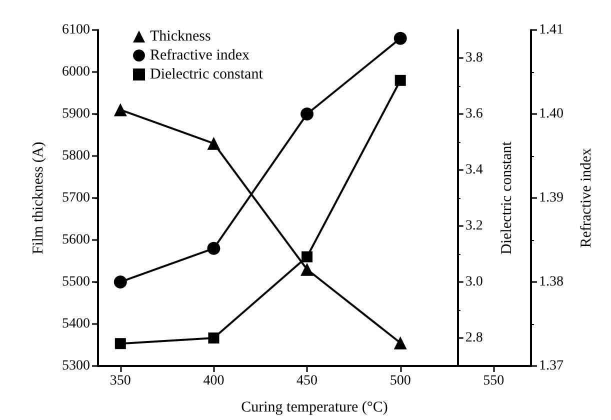  I want to click on y-tick-label: 6100, so click(76, 30).